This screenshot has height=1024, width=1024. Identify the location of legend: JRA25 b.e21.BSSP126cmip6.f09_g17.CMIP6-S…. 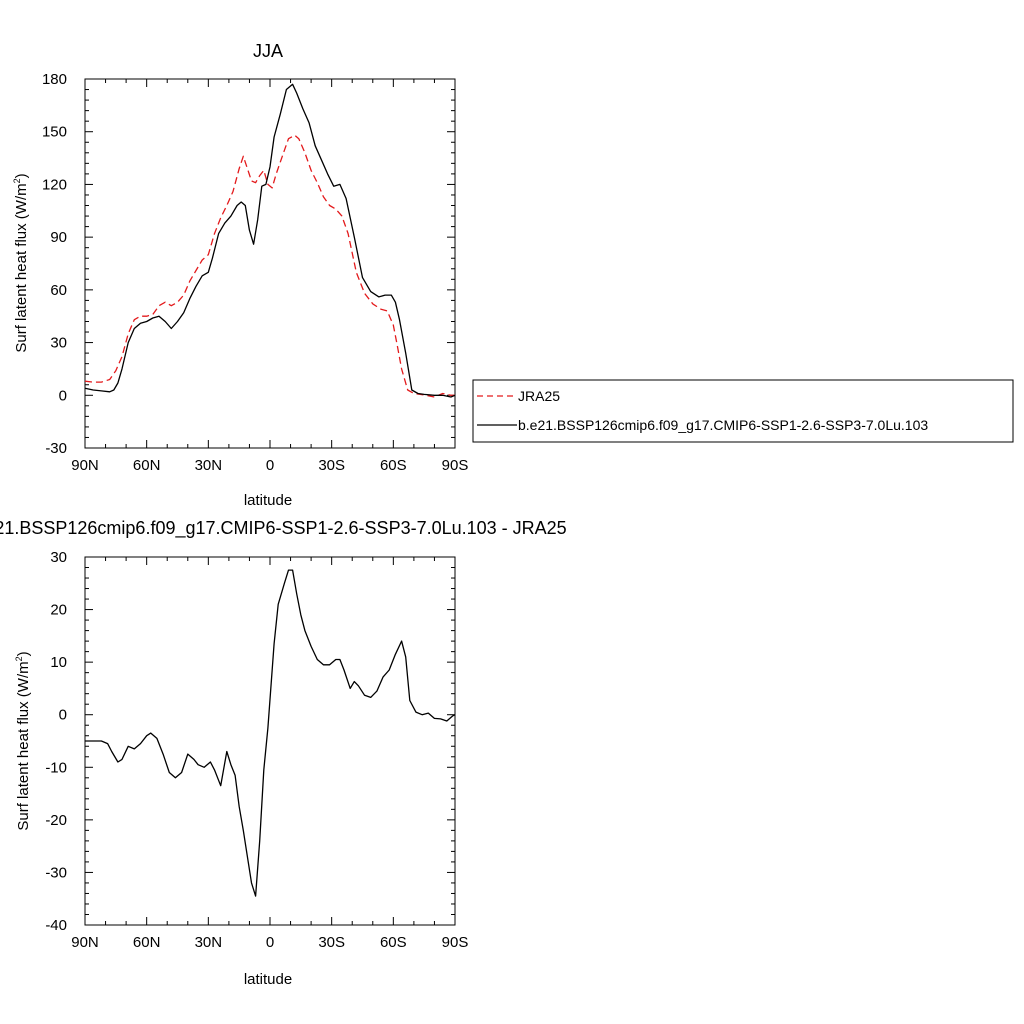
(743, 411).